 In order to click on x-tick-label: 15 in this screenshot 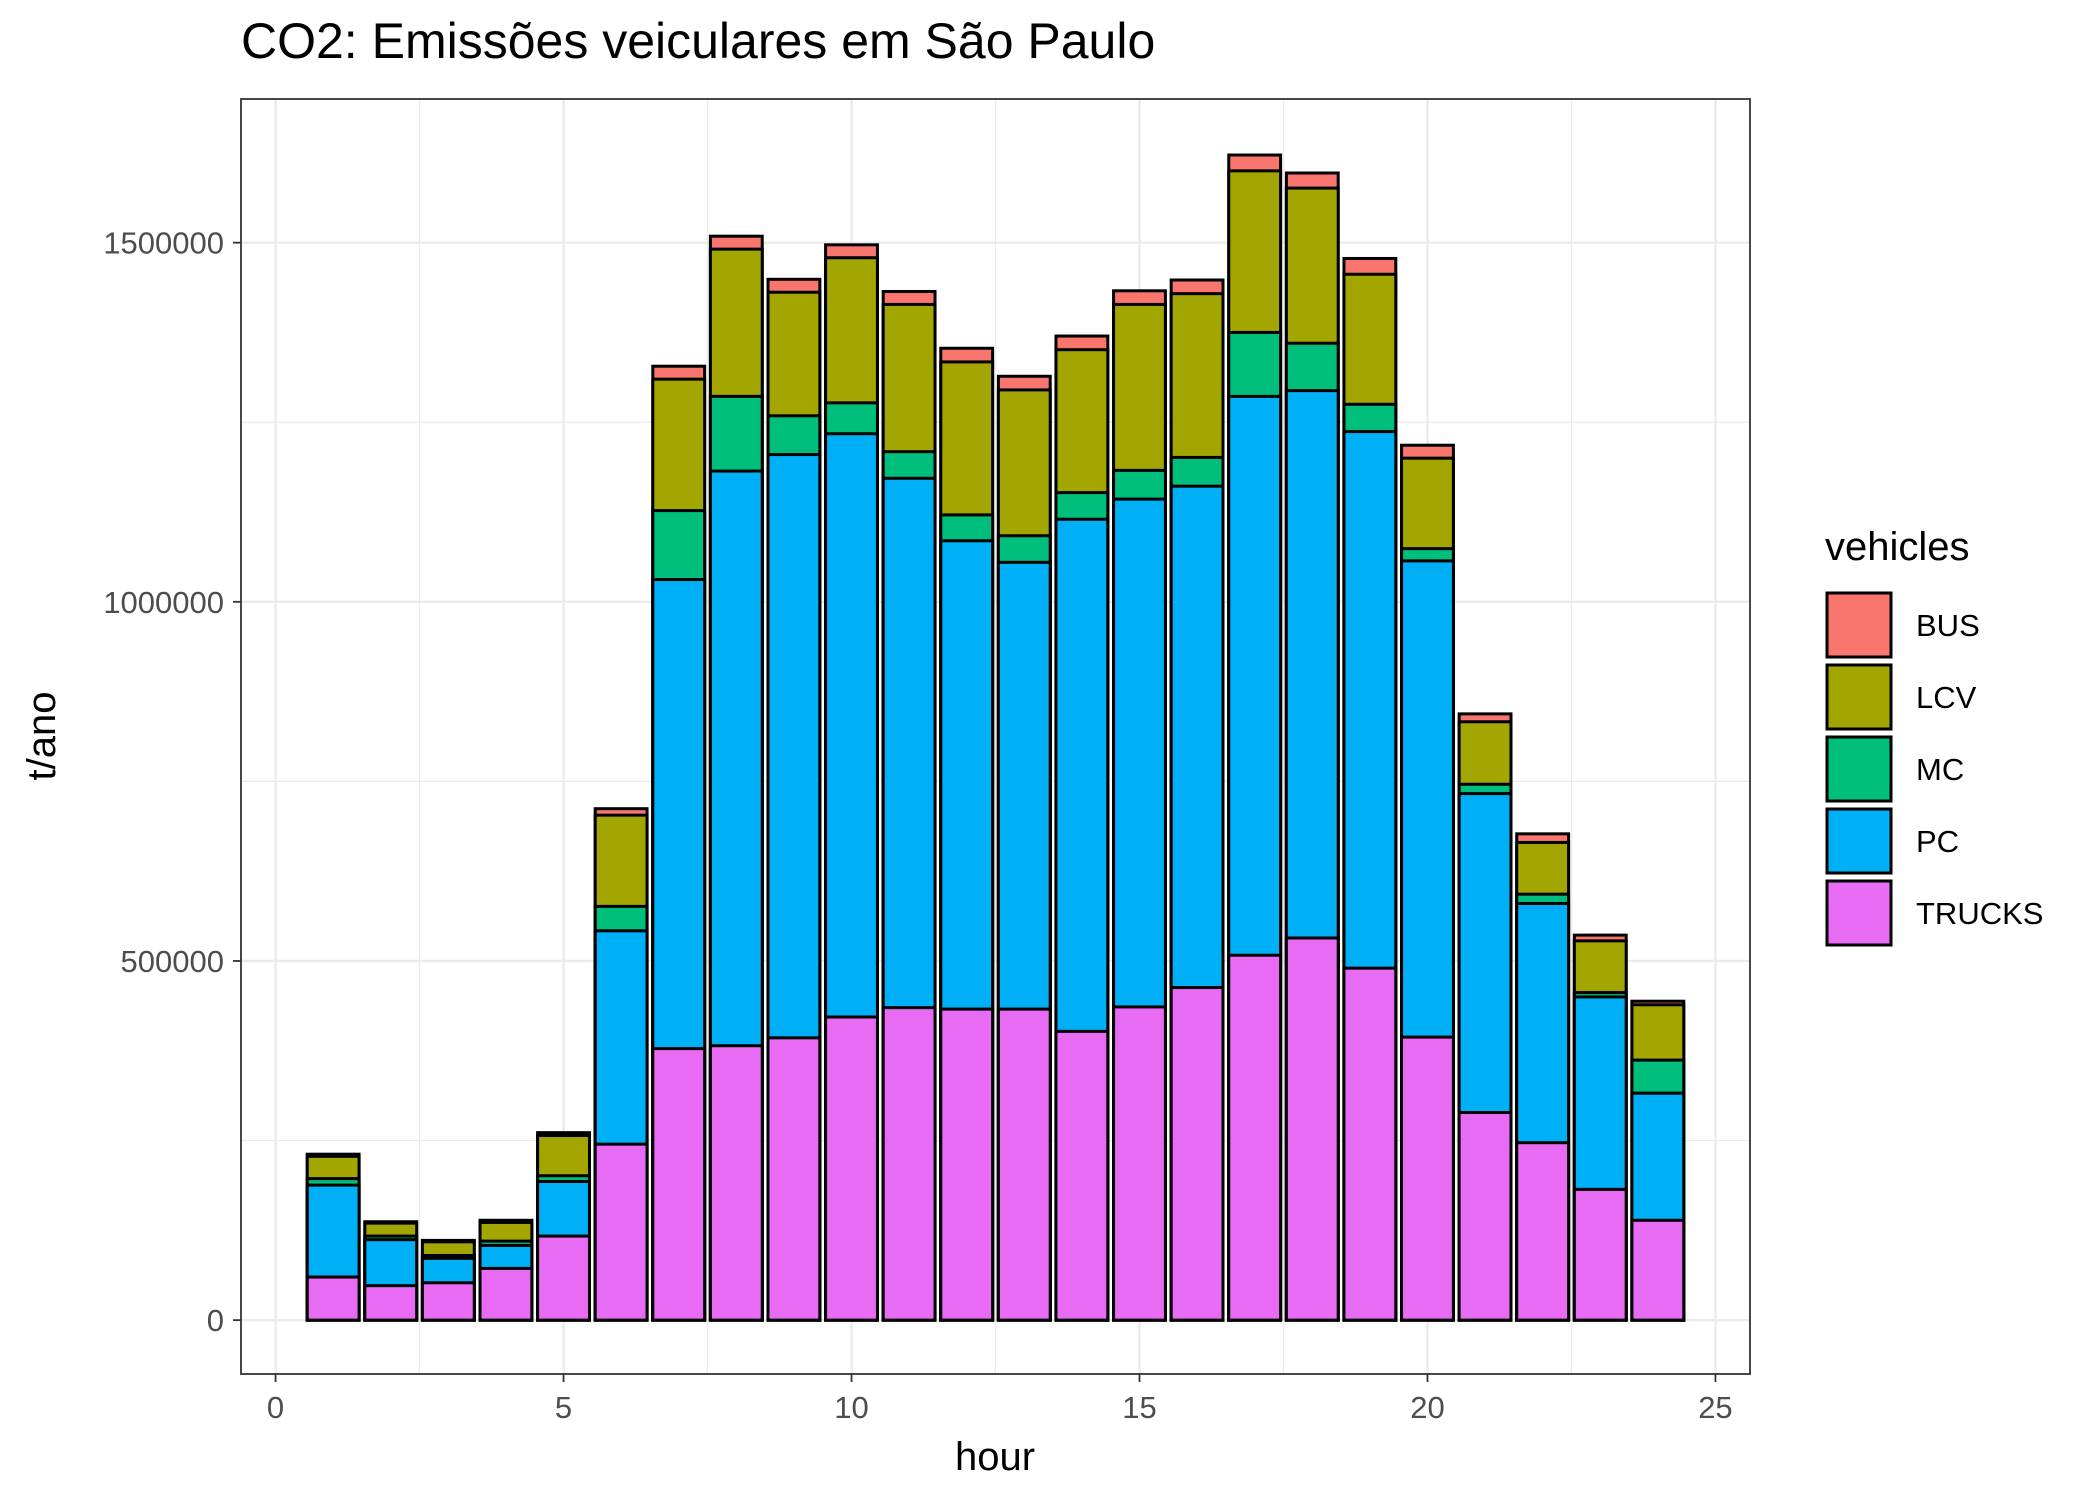, I will do `click(1139, 1407)`.